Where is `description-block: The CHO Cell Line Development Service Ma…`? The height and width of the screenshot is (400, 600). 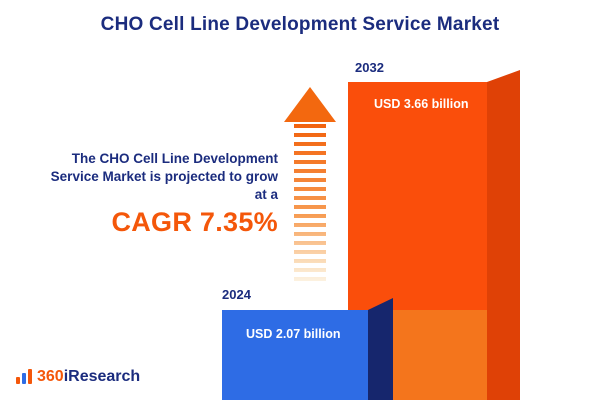 description-block: The CHO Cell Line Development Service Ma… is located at coordinates (143, 193).